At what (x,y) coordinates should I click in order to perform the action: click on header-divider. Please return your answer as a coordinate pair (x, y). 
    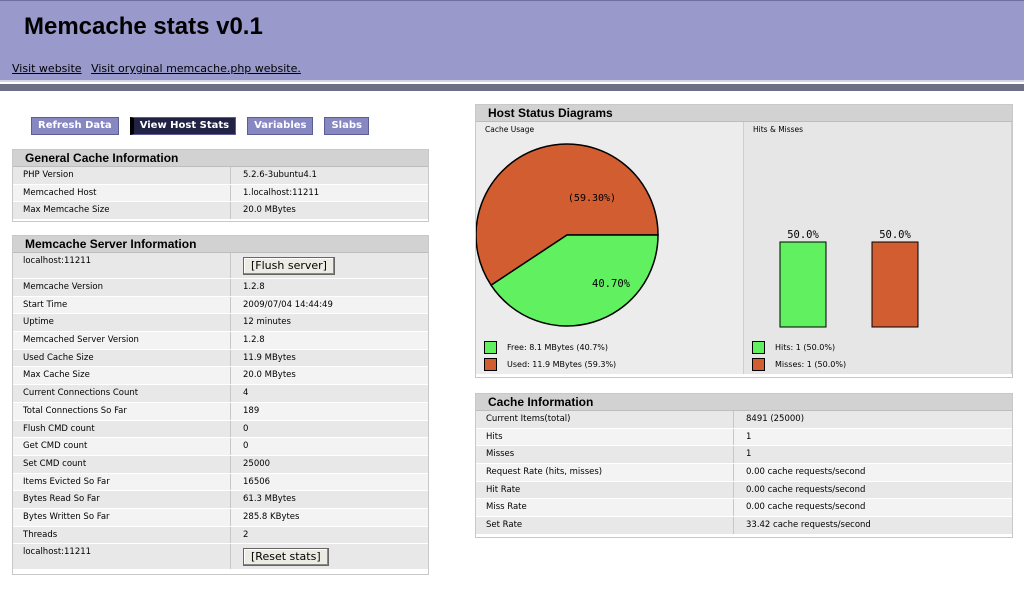
    Looking at the image, I should click on (512, 85).